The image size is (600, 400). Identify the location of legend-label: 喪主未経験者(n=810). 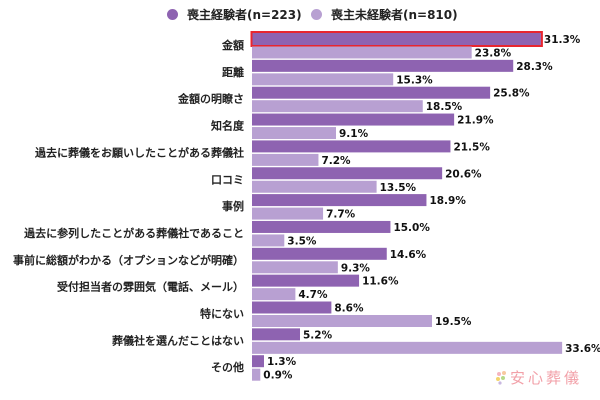
(394, 15).